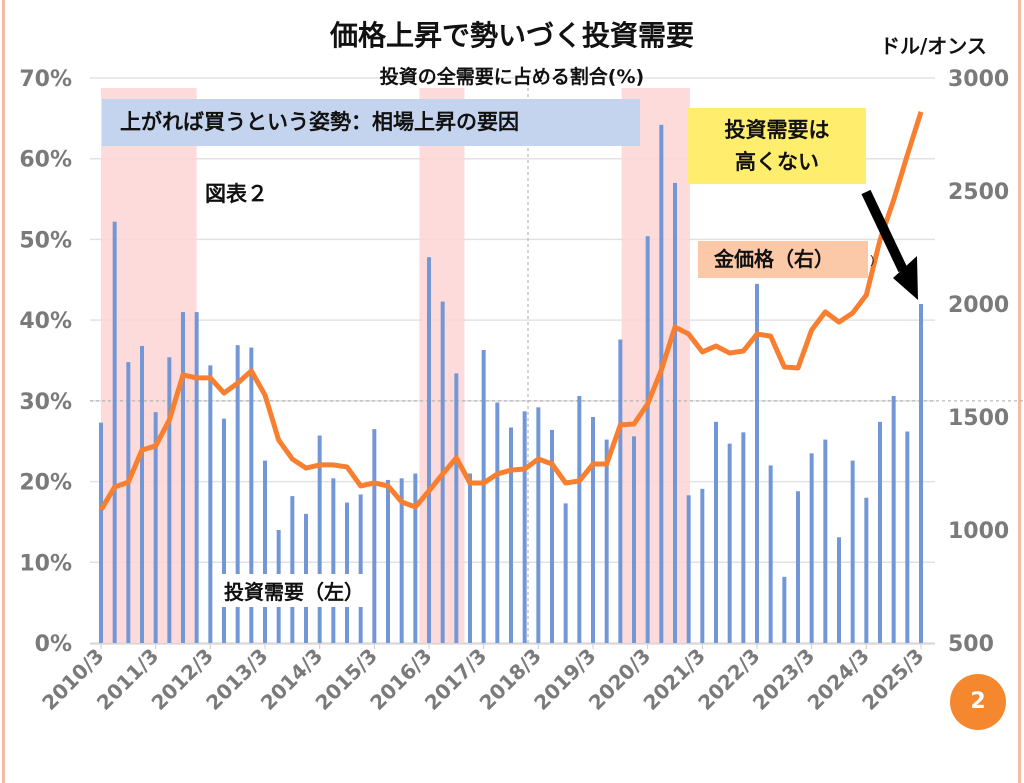 Image resolution: width=1024 pixels, height=783 pixels. Describe the element at coordinates (512, 77) in the screenshot. I see `chart-subtitle: 投資の全需要に占める割合(%)` at that location.